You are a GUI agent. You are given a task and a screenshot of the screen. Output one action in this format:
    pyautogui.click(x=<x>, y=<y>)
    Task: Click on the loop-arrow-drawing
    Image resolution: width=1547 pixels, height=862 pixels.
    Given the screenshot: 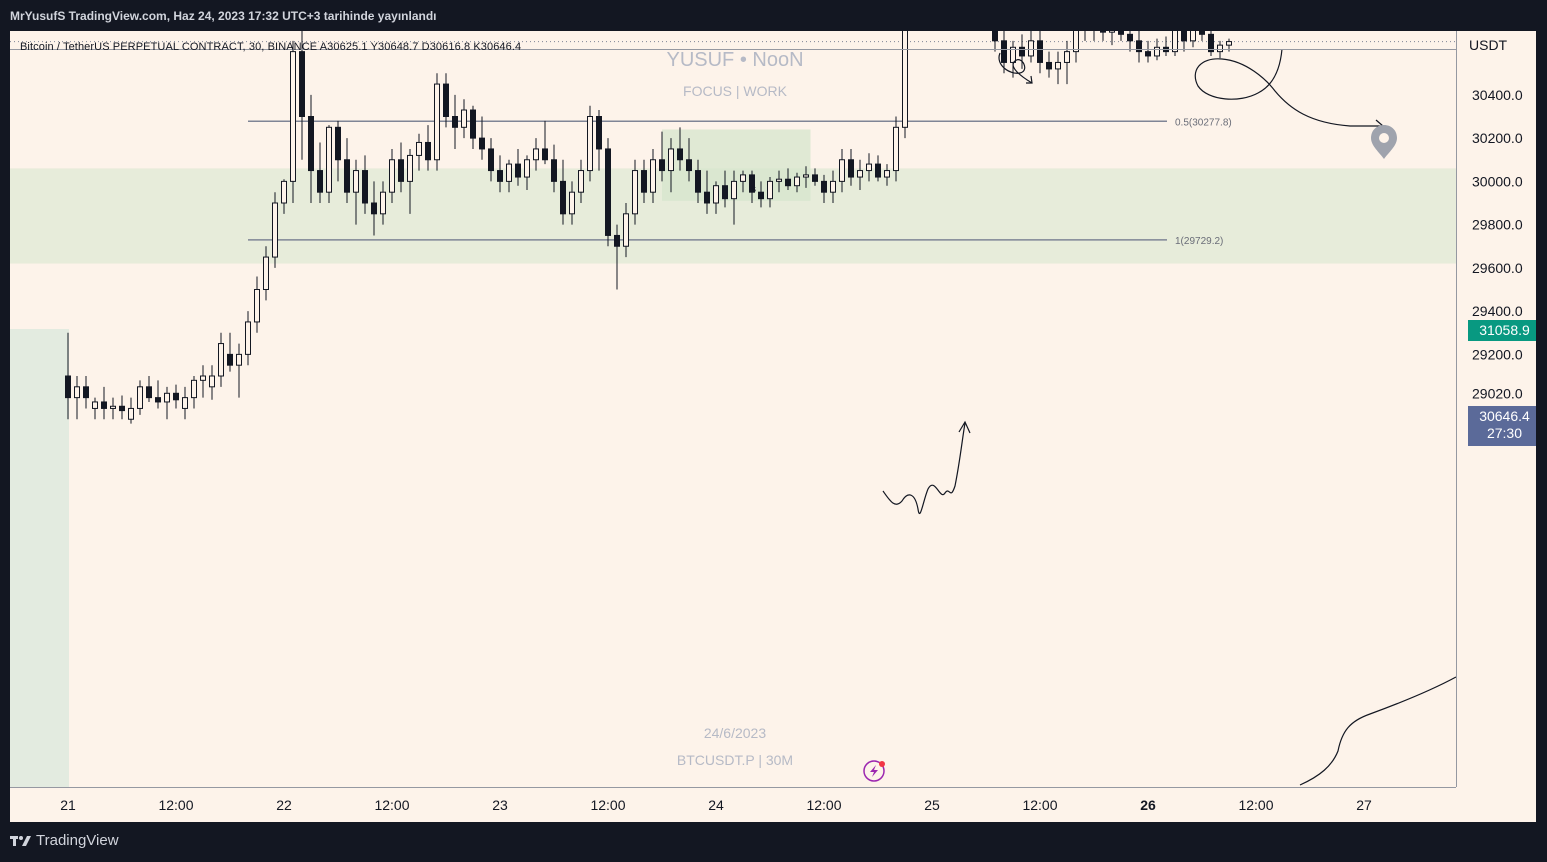 What is the action you would take?
    pyautogui.click(x=1288, y=87)
    